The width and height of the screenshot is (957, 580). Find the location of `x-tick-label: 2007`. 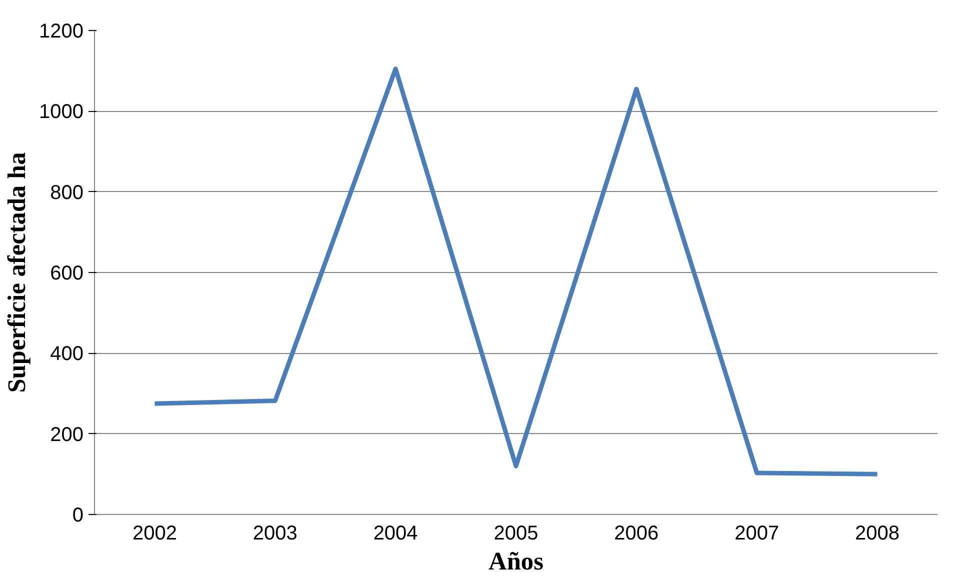

x-tick-label: 2007 is located at coordinates (757, 533).